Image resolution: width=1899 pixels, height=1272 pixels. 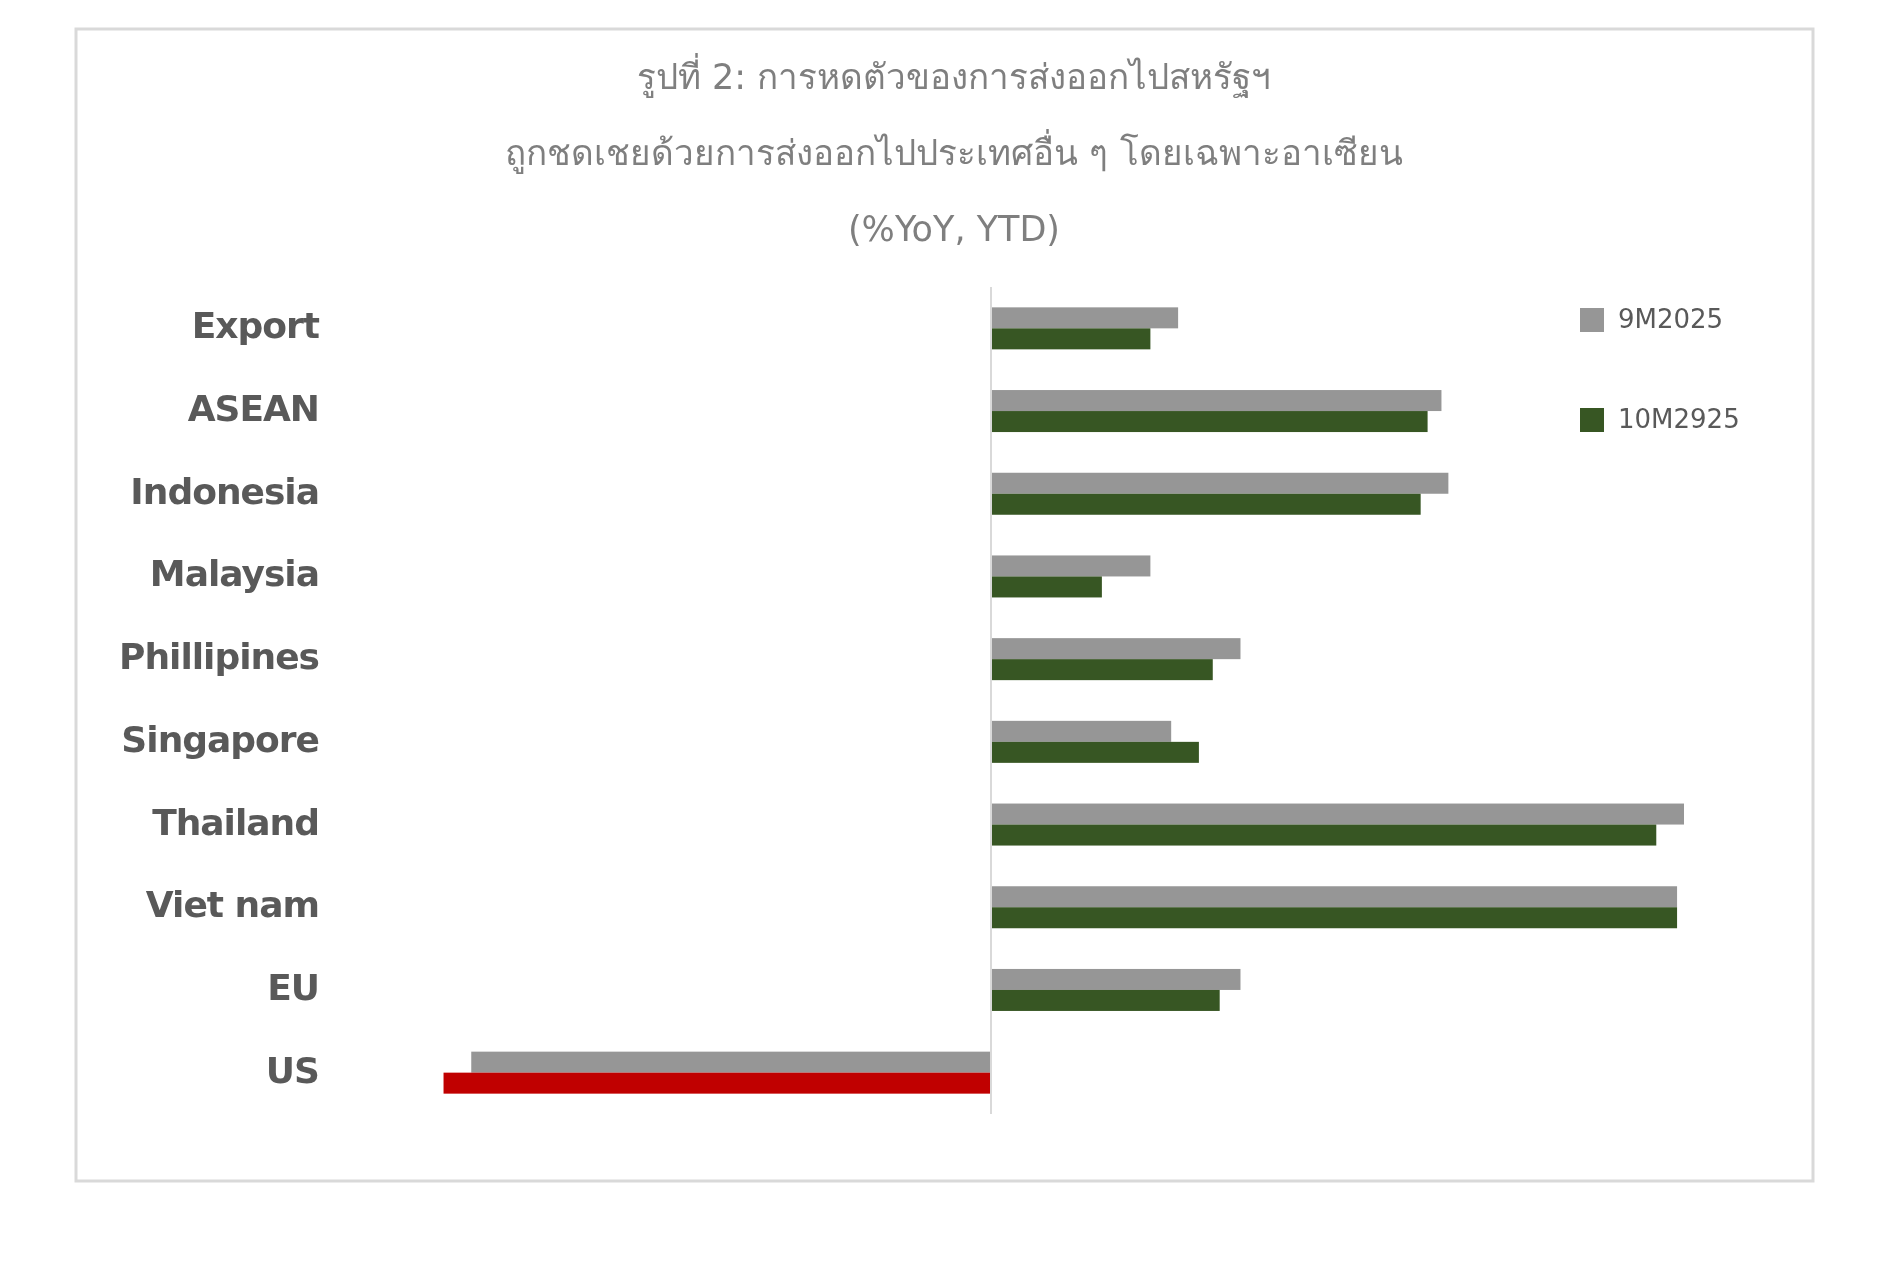 What do you see at coordinates (234, 574) in the screenshot?
I see `y-tick-label: Malaysia` at bounding box center [234, 574].